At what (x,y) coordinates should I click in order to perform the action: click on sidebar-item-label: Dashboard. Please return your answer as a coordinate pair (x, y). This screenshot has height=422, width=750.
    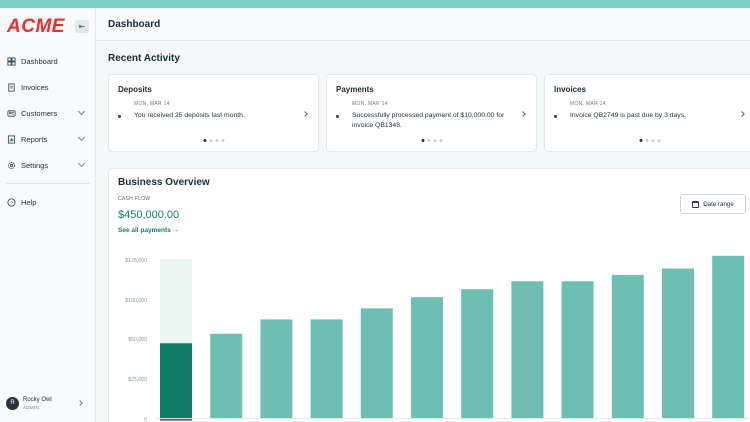
    Looking at the image, I should click on (39, 61).